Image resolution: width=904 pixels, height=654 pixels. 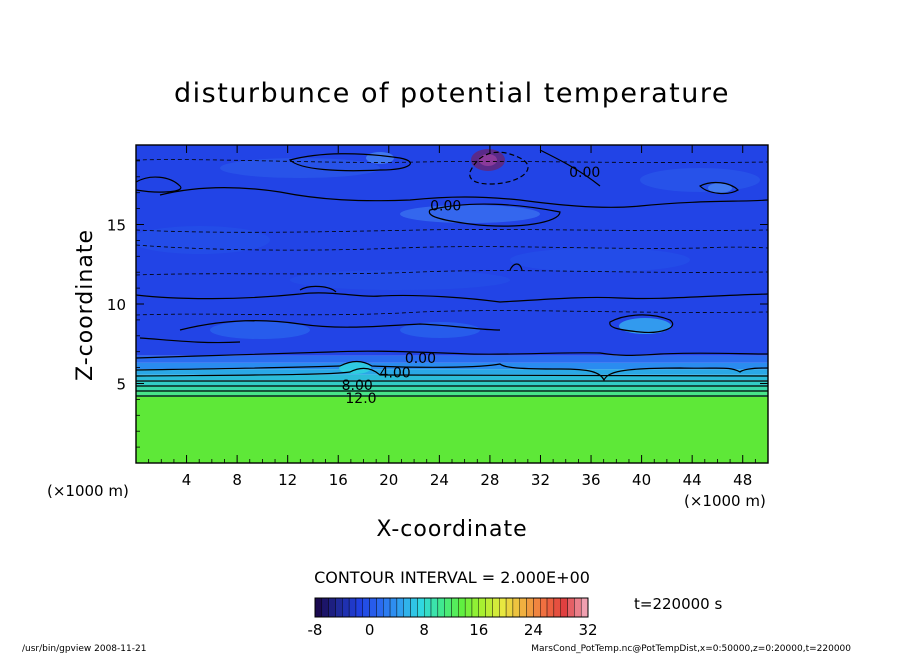 I want to click on colorbar-tick-label-3: 16, so click(x=478, y=630).